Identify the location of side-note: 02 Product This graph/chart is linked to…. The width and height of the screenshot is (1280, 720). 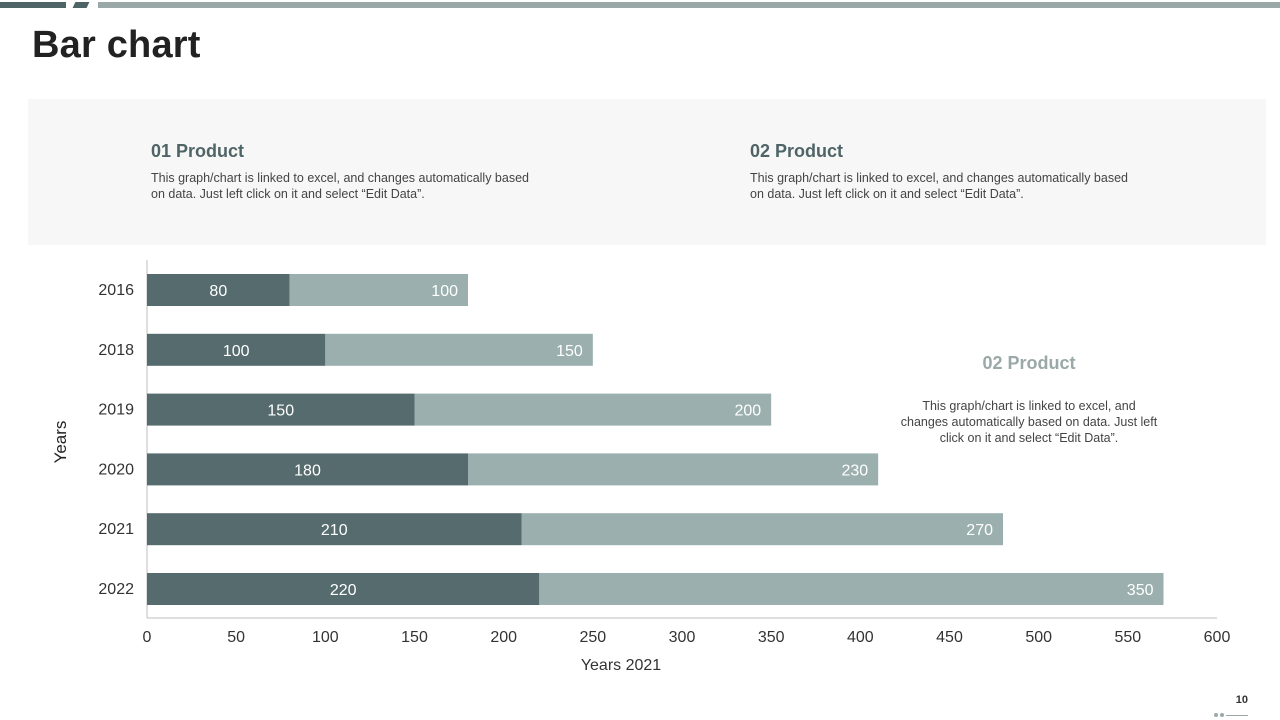
(1029, 399).